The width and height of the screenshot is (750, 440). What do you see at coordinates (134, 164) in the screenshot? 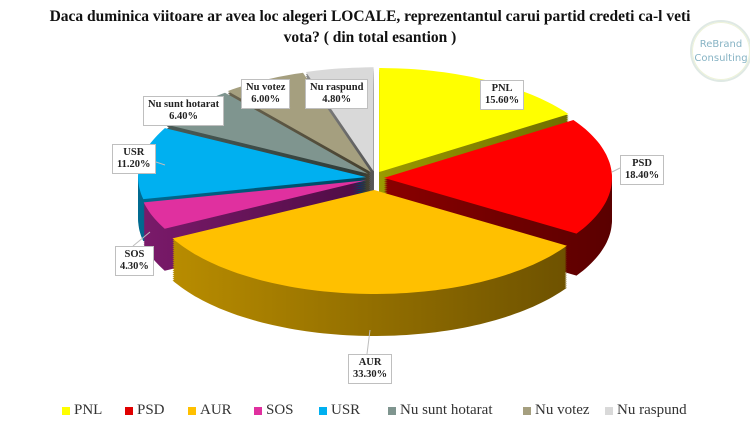
I see `label-value: 11.20%` at bounding box center [134, 164].